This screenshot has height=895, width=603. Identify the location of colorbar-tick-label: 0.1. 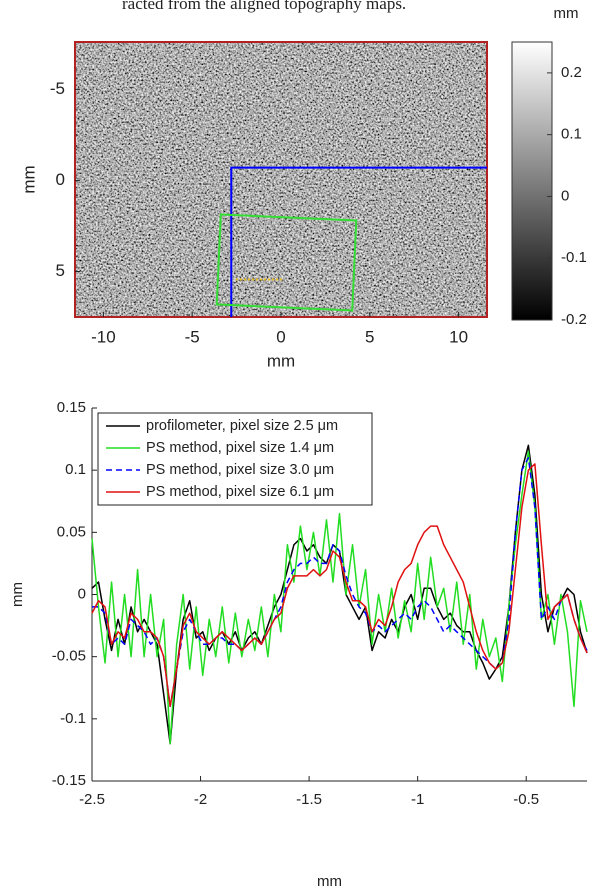
(571, 134).